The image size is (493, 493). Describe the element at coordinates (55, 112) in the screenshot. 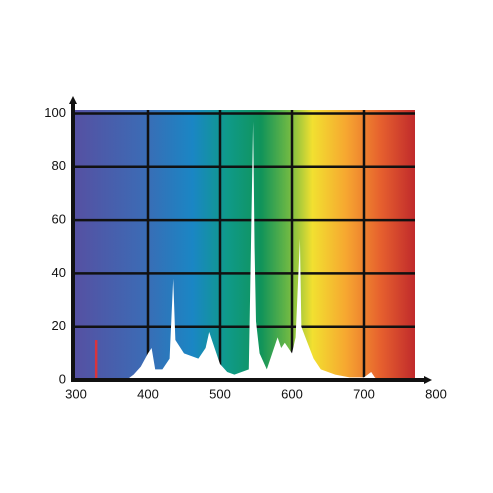

I see `y-tick-label: 100` at that location.